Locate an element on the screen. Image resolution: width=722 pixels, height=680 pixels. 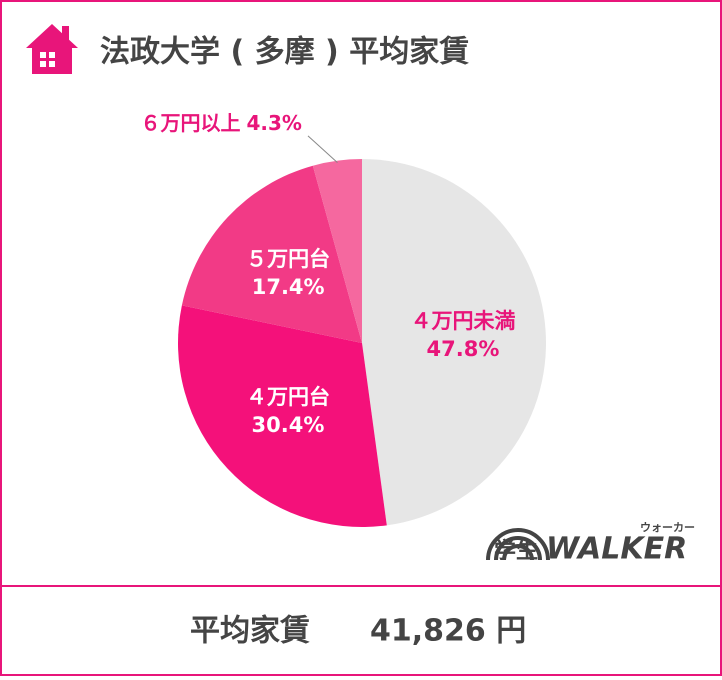
house-icon is located at coordinates (52, 49).